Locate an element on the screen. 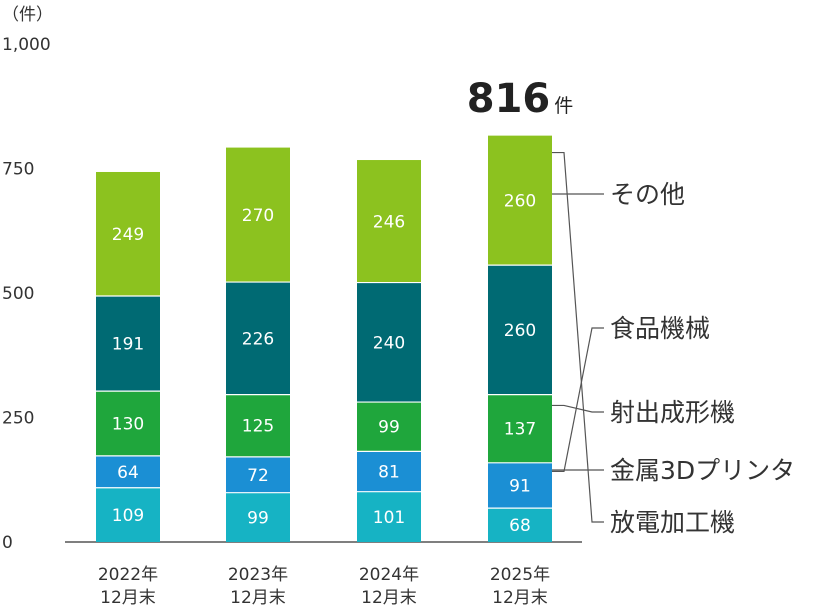 The height and width of the screenshot is (614, 814). data-label: 246 is located at coordinates (389, 222).